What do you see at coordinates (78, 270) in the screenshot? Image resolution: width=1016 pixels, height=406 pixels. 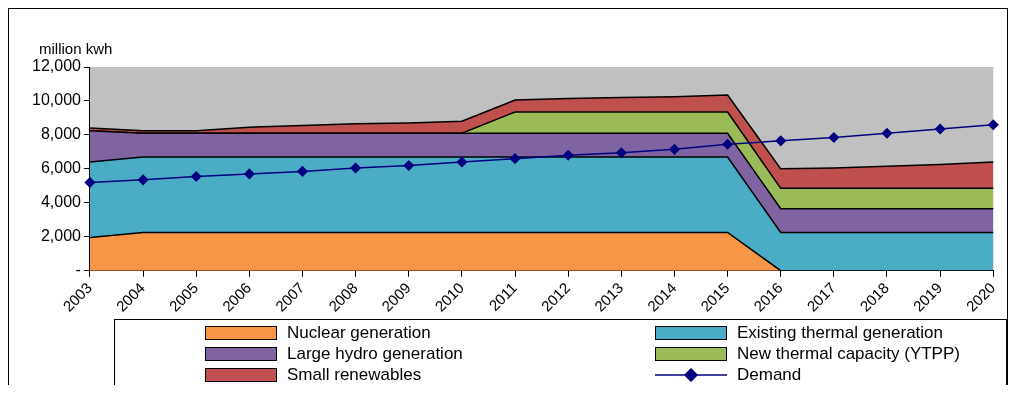 I see `y-tick-label: -` at bounding box center [78, 270].